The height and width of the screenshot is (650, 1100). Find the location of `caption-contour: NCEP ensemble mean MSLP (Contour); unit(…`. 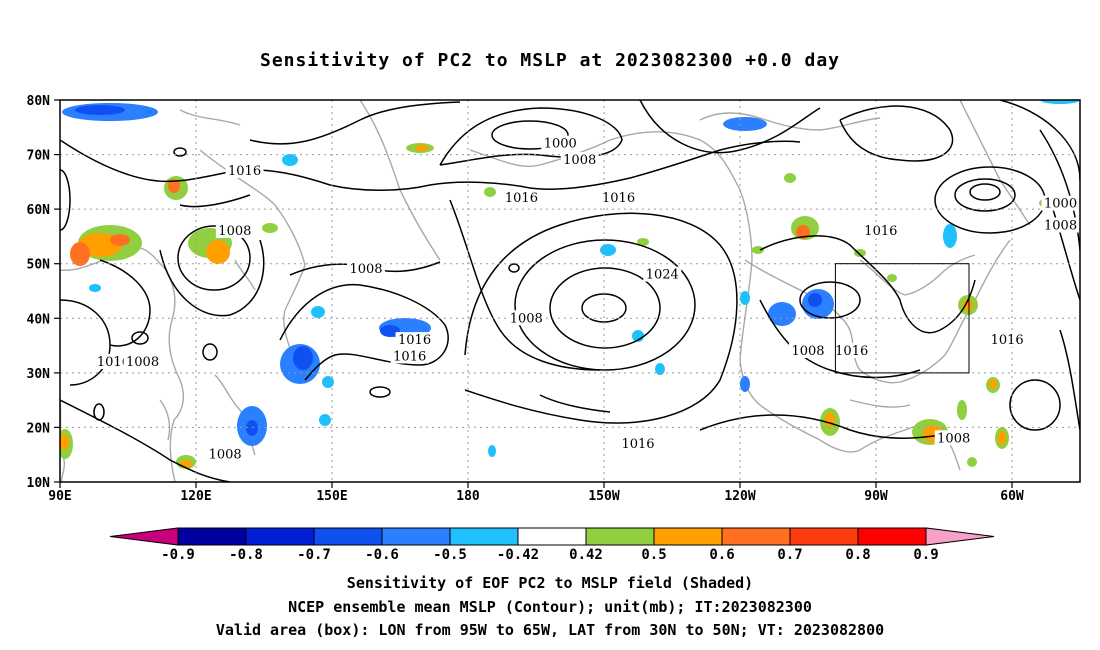

caption-contour: NCEP ensemble mean MSLP (Contour); unit(… is located at coordinates (550, 607).